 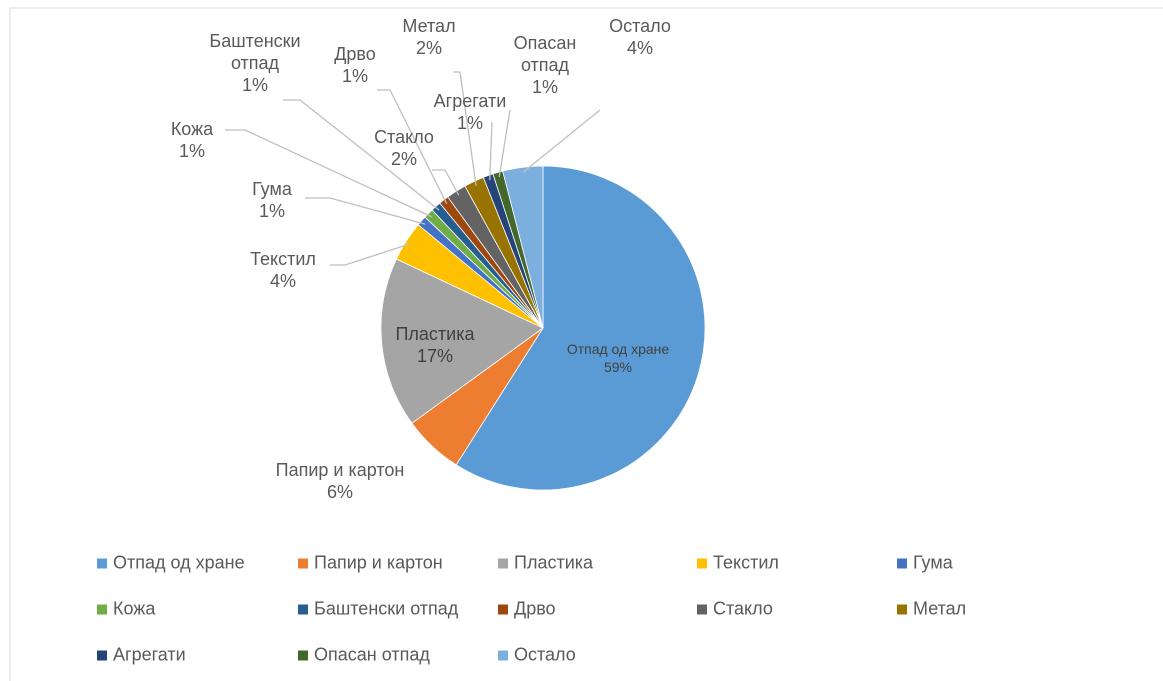 I want to click on label-name: Стакло, so click(x=404, y=137).